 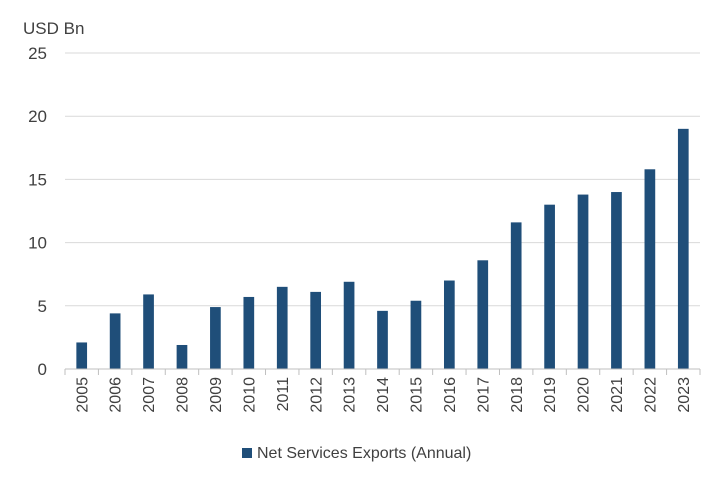 I want to click on bar-2018, so click(x=516, y=295).